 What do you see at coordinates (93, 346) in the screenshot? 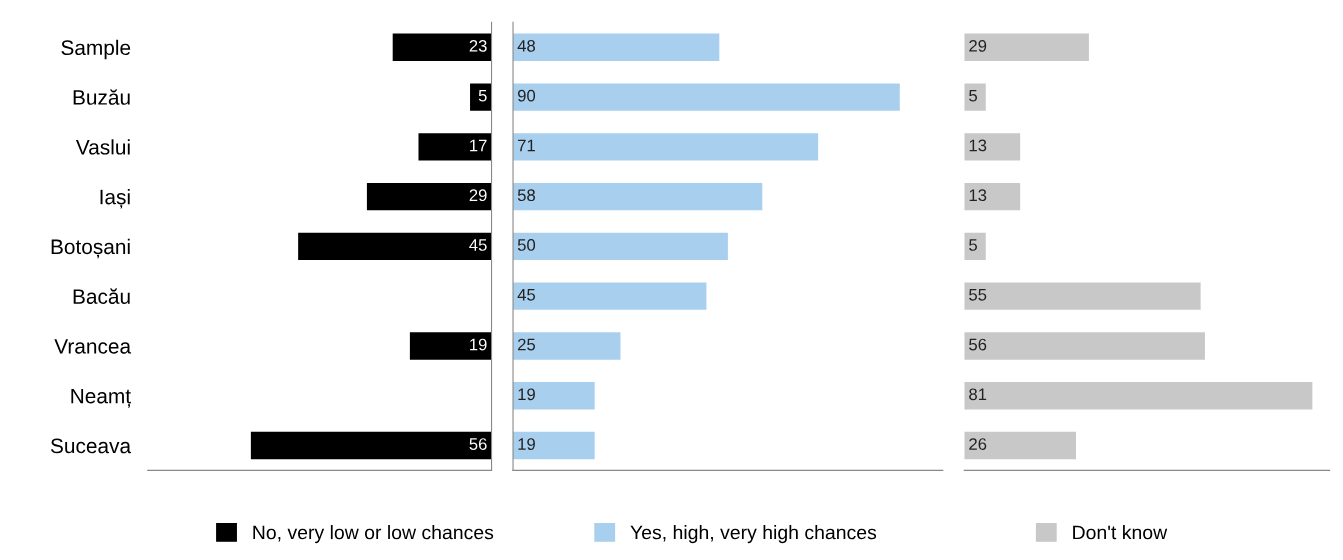
I see `y-tick-label: Vrancea` at bounding box center [93, 346].